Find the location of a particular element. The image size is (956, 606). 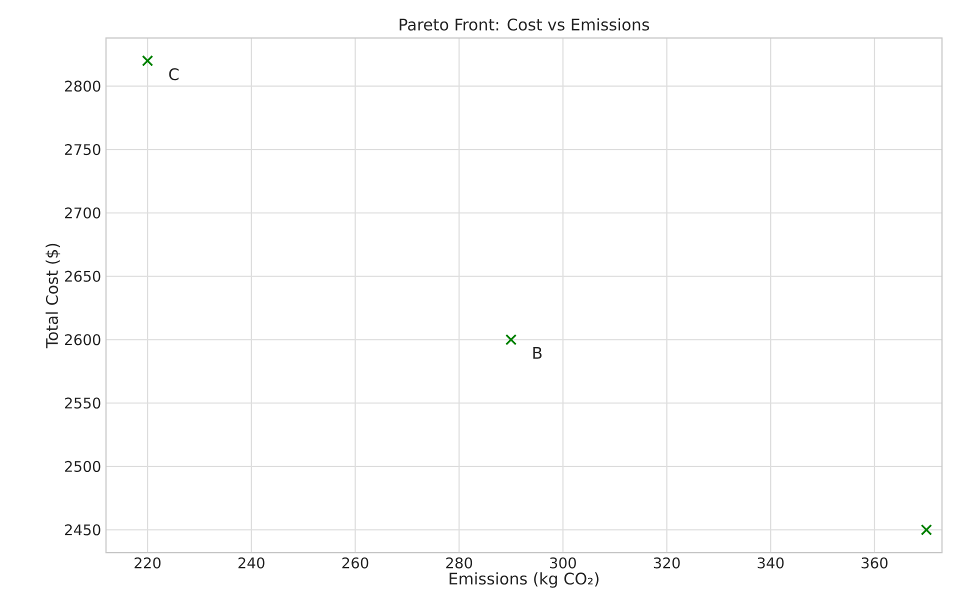

y-tick-label: 2800 is located at coordinates (82, 86).